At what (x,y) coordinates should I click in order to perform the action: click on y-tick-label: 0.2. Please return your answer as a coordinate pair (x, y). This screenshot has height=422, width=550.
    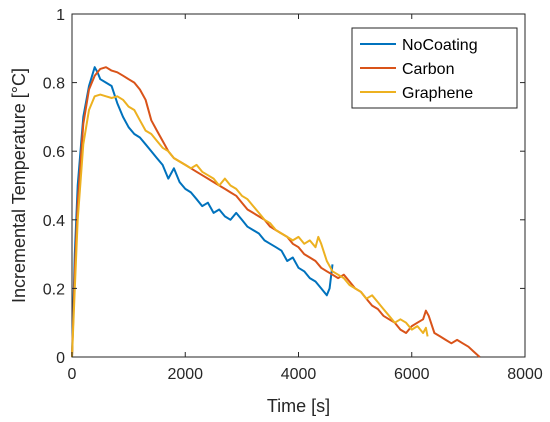
    Looking at the image, I should click on (54, 289).